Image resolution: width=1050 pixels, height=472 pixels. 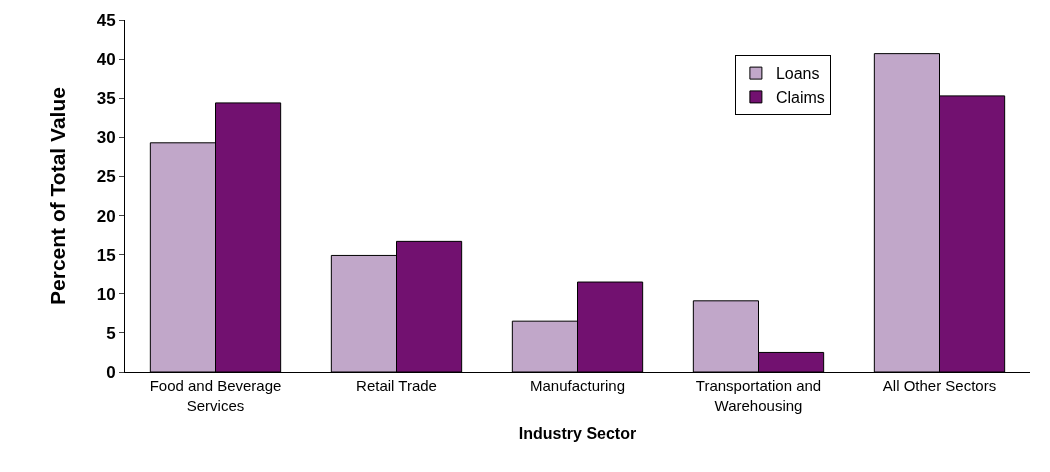 What do you see at coordinates (111, 372) in the screenshot?
I see `y-tick-label: 0` at bounding box center [111, 372].